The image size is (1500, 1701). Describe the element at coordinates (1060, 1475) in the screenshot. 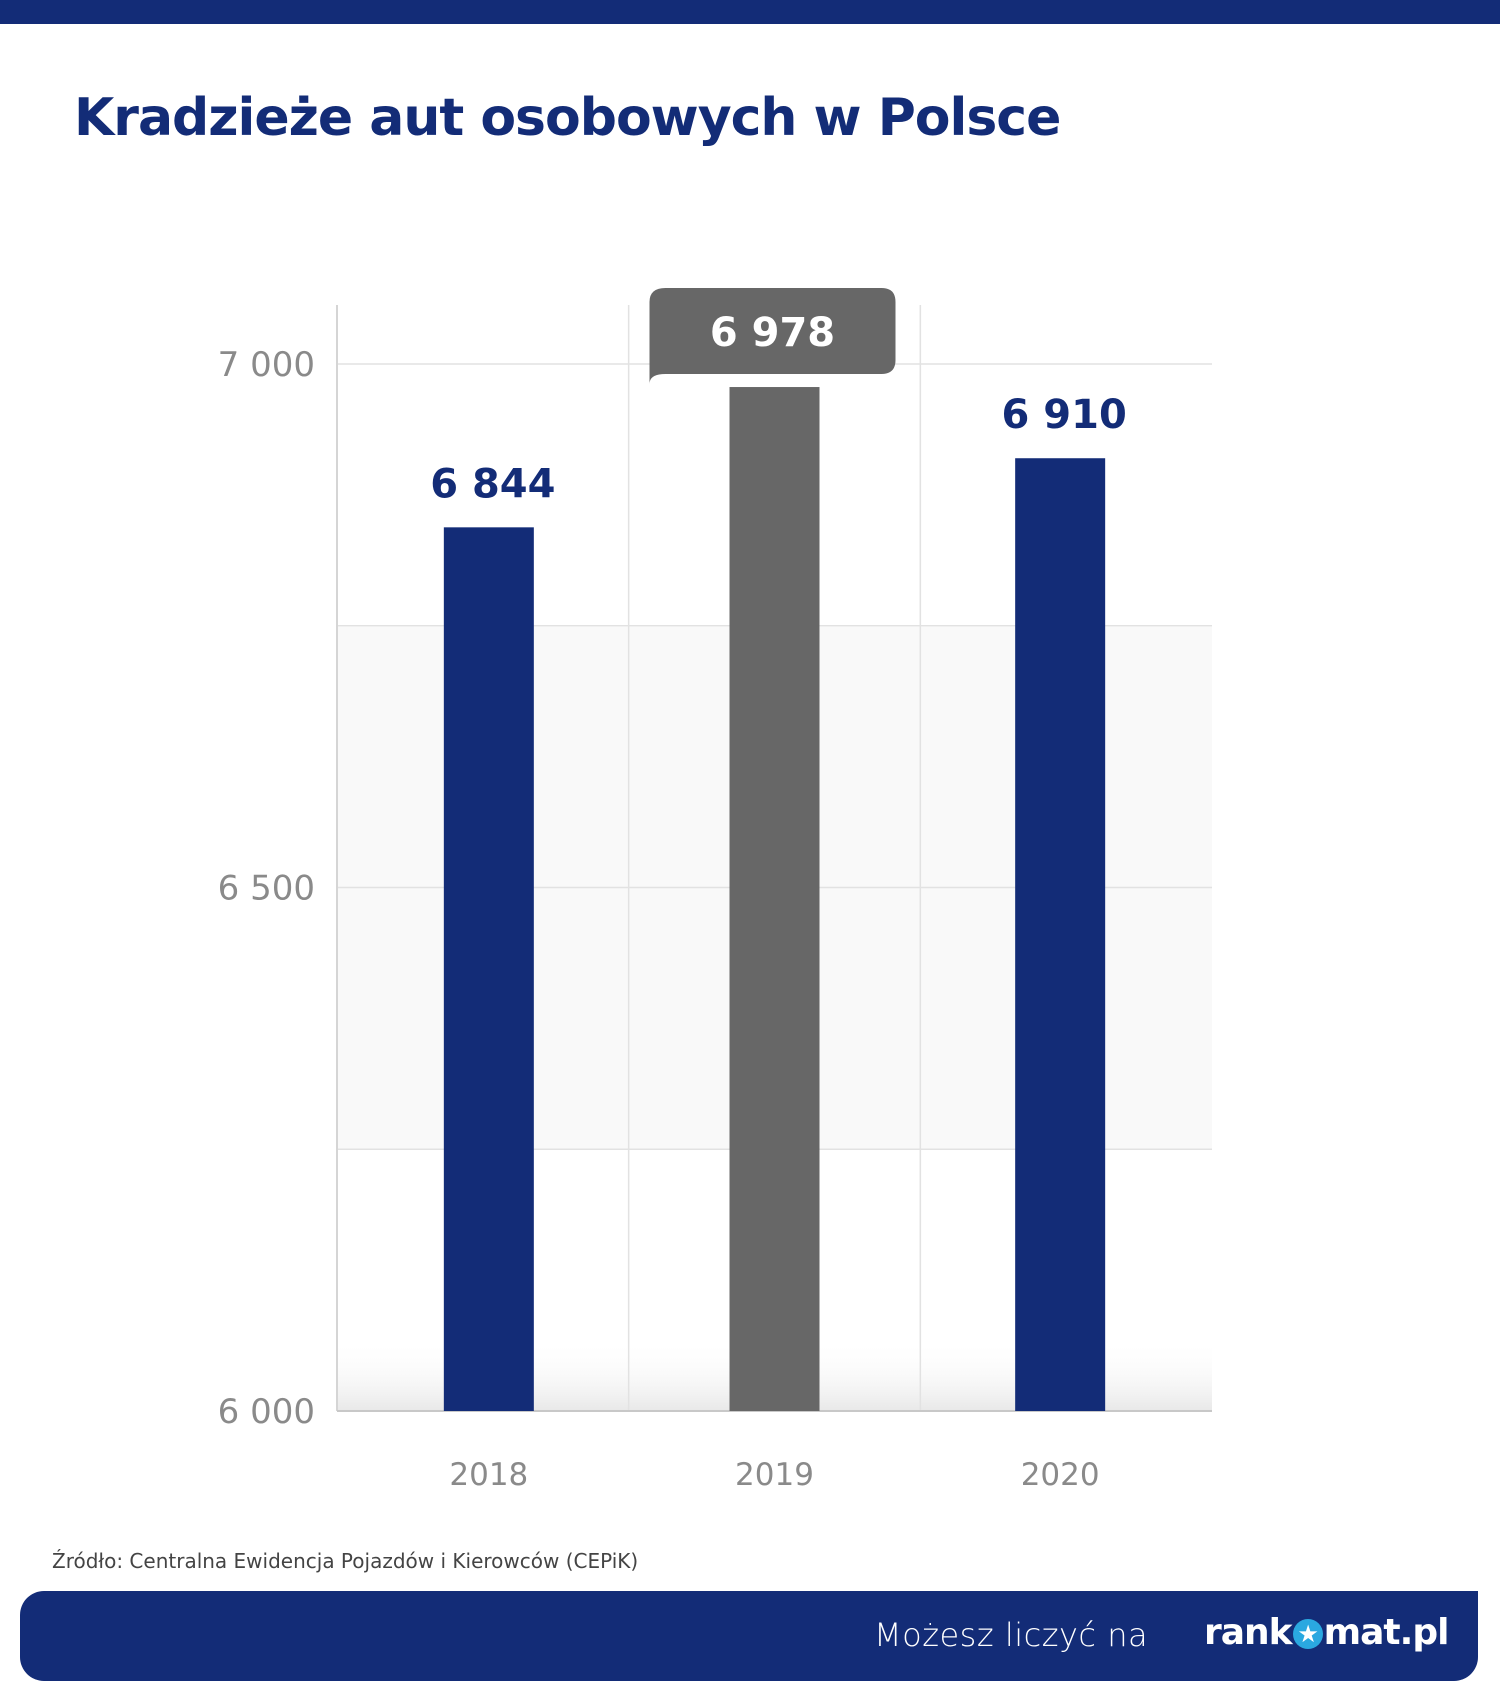

I see `x-tick-label: 2020` at that location.